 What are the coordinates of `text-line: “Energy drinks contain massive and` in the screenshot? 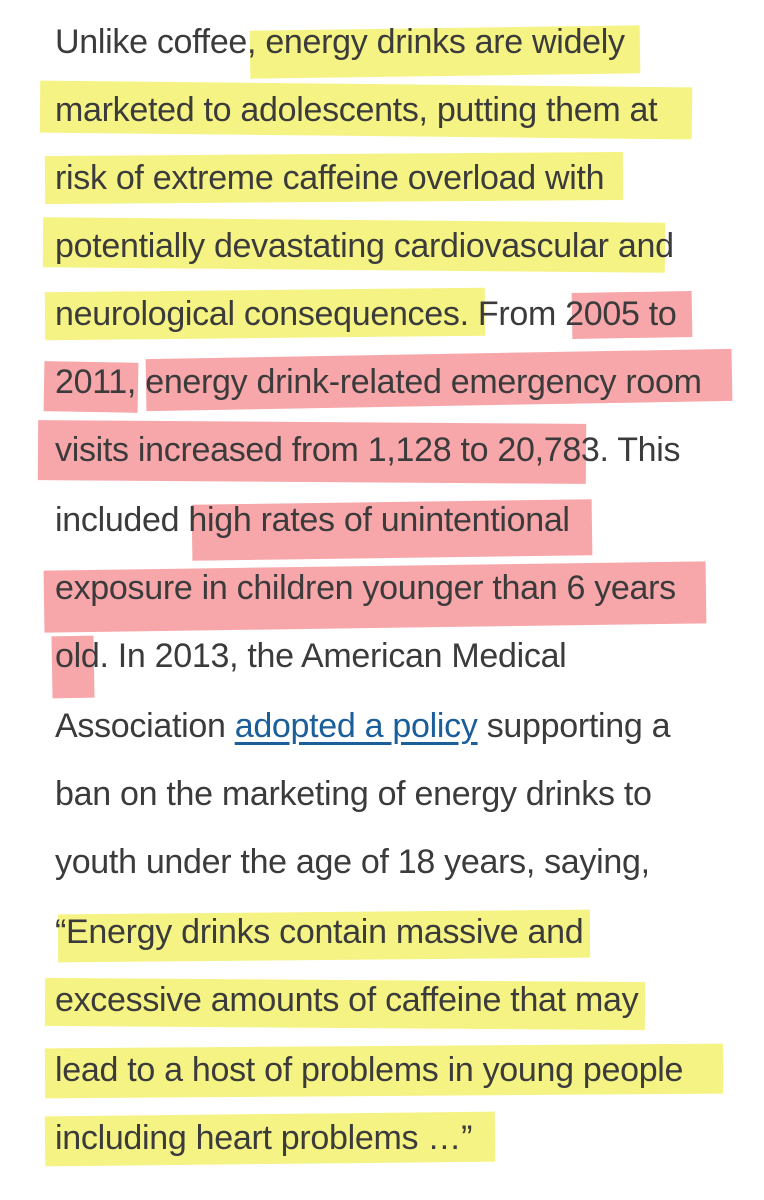 It's located at (319, 932).